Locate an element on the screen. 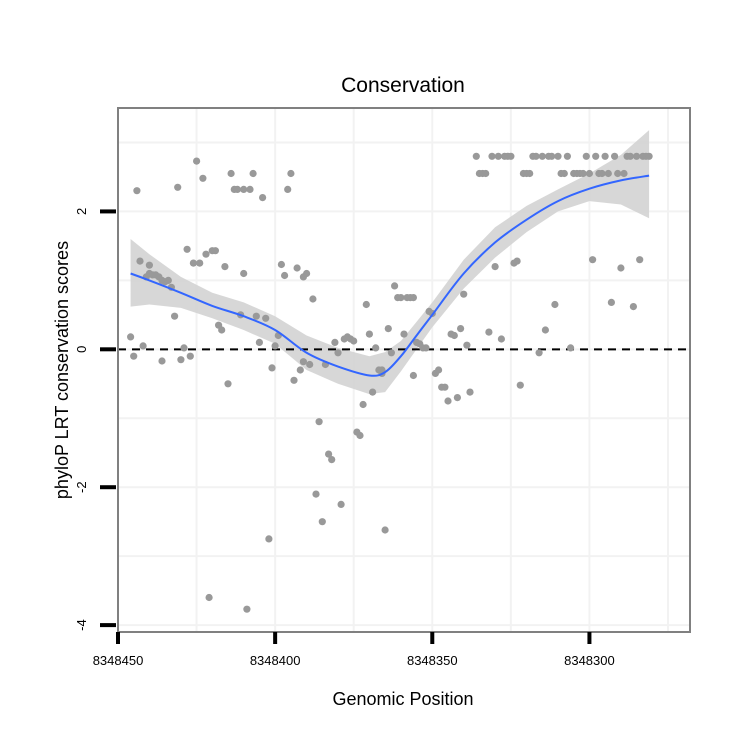 Image resolution: width=750 pixels, height=750 pixels. y-tick-label: 2 is located at coordinates (81, 211).